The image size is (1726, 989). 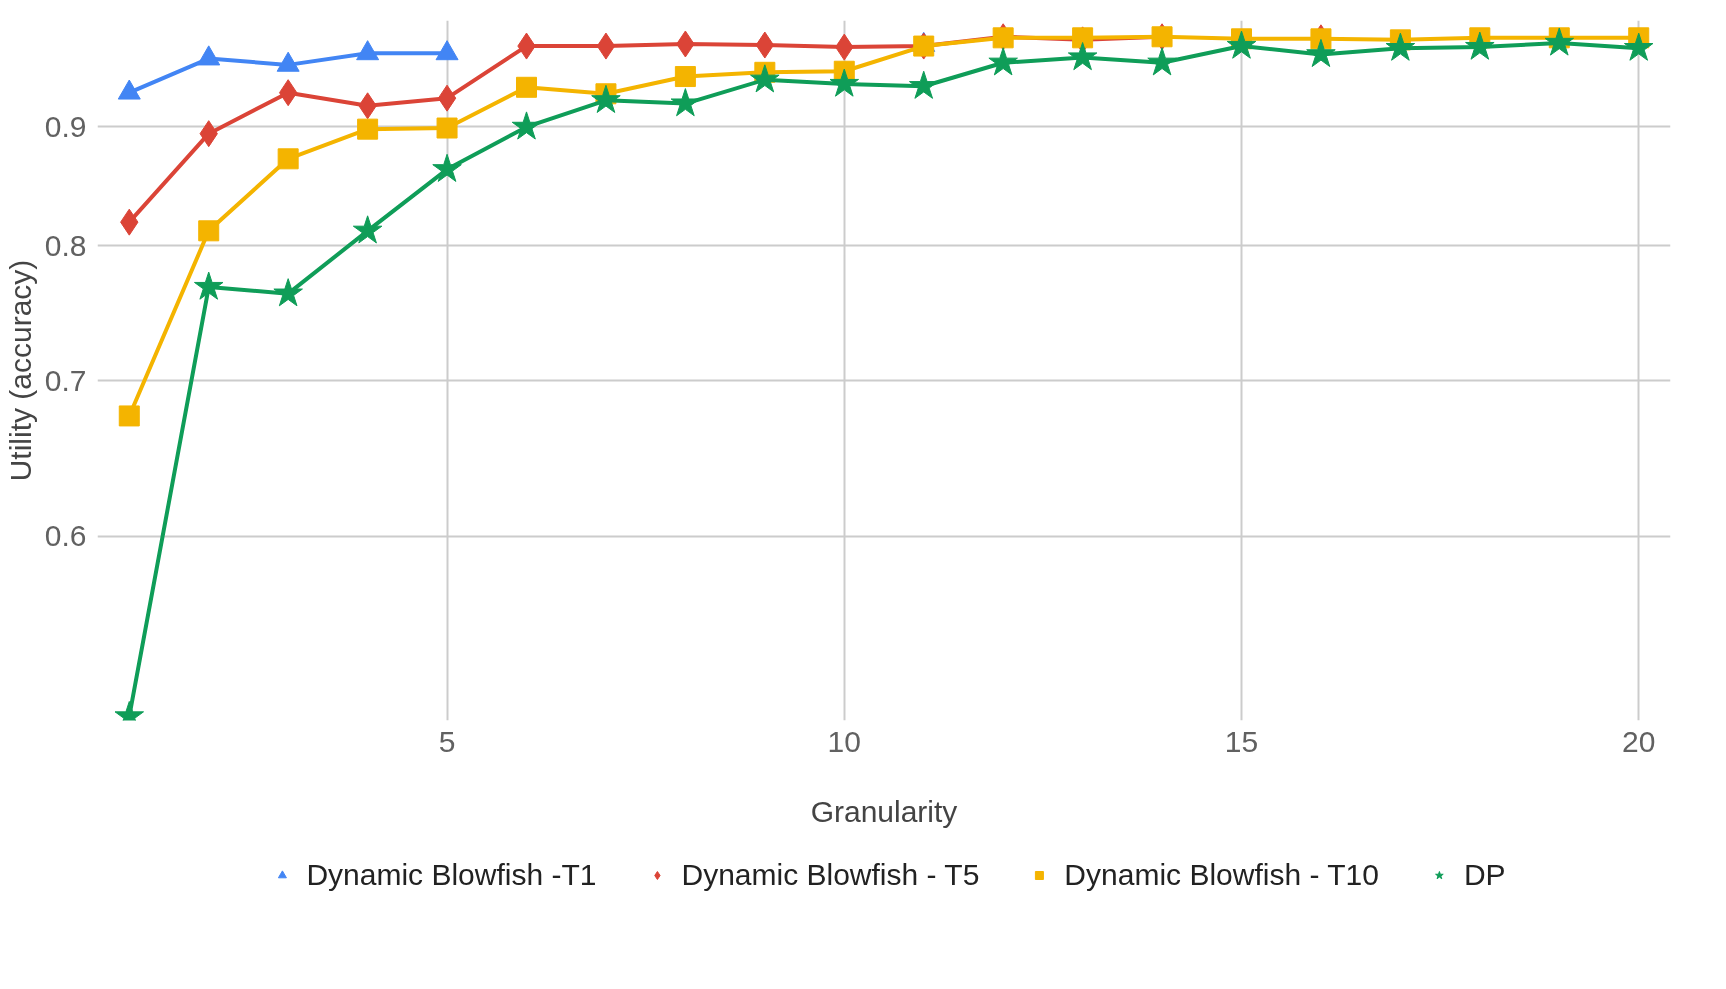 What do you see at coordinates (844, 741) in the screenshot?
I see `x-tick-label: 10` at bounding box center [844, 741].